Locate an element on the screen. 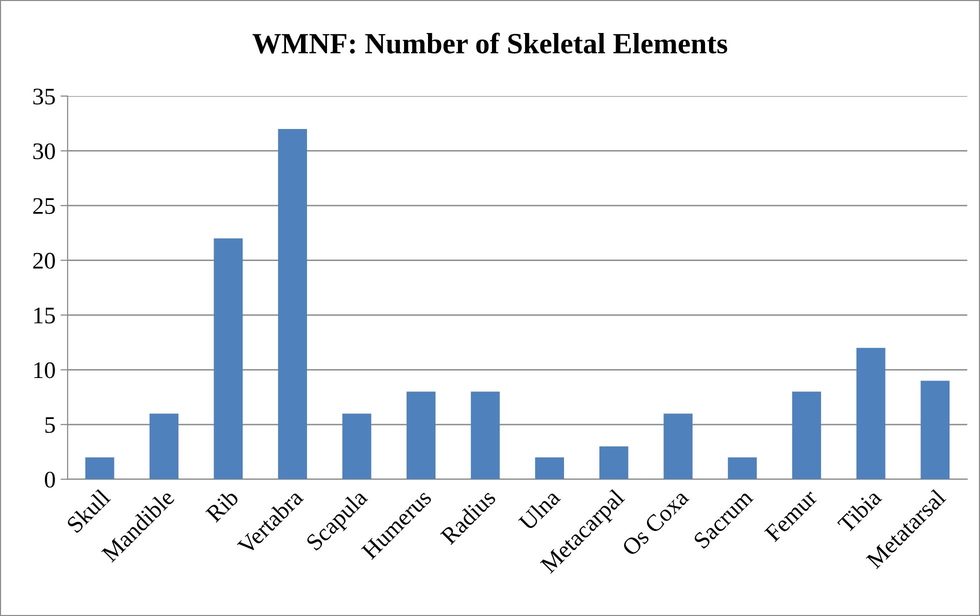 This screenshot has width=980, height=616. x-tick-label: Rib is located at coordinates (222, 505).